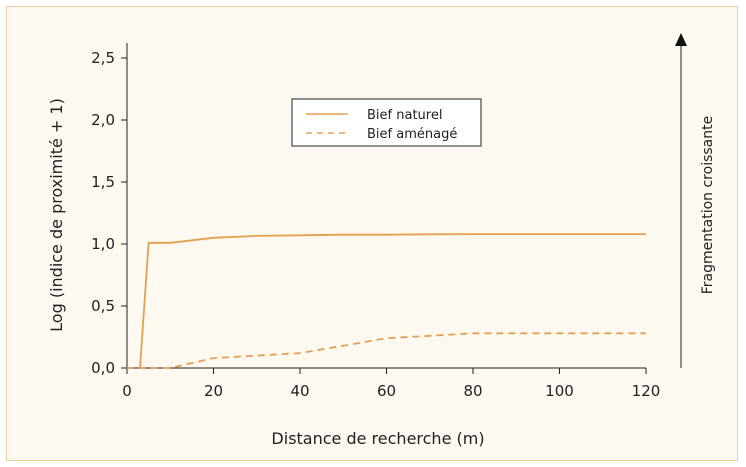 The height and width of the screenshot is (467, 746). What do you see at coordinates (103, 244) in the screenshot?
I see `y-tick-label: 1,0` at bounding box center [103, 244].